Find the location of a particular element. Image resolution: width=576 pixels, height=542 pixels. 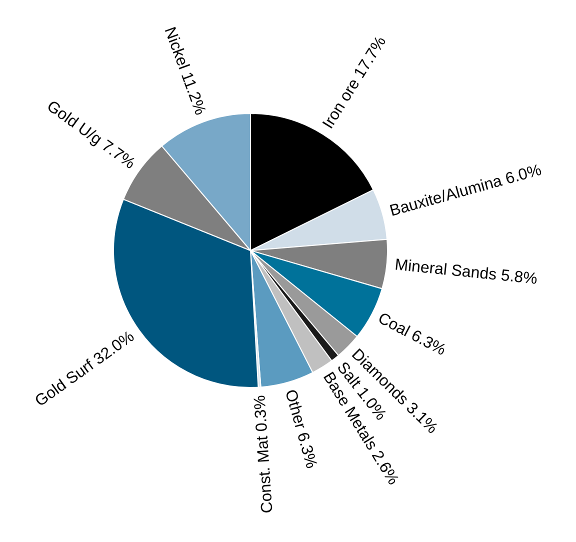

slice-label: Coal 6.3% is located at coordinates (411, 335).